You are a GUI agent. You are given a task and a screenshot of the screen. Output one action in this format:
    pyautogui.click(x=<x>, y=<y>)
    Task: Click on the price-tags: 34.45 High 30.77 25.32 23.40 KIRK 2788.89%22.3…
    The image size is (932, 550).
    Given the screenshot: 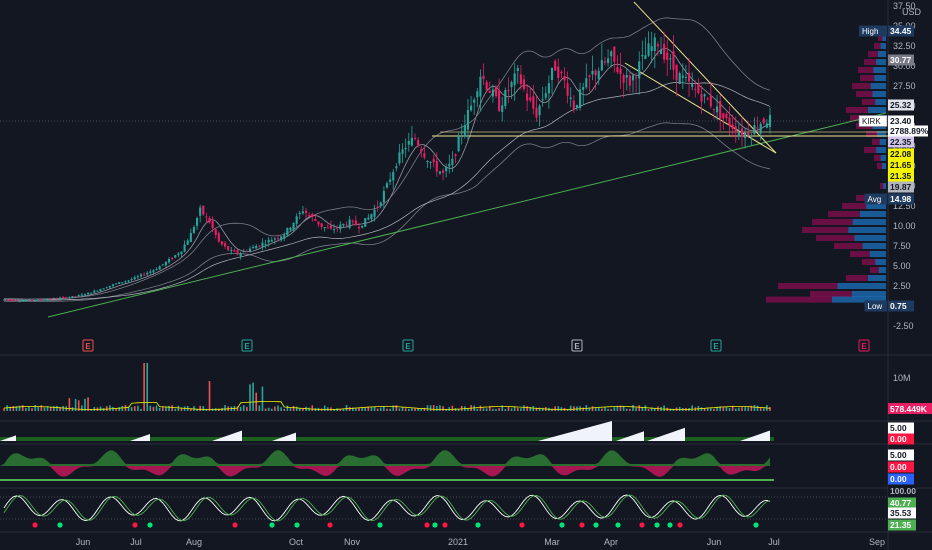 What is the action you would take?
    pyautogui.click(x=895, y=278)
    